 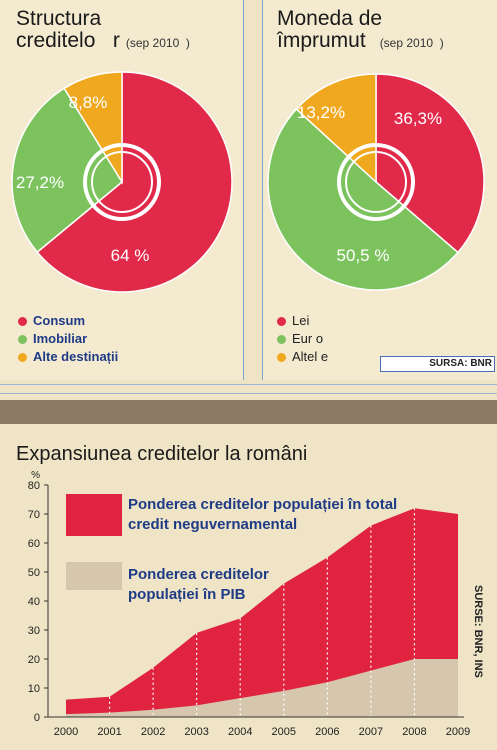 I want to click on slice-label-0: 64 %, so click(x=130, y=255).